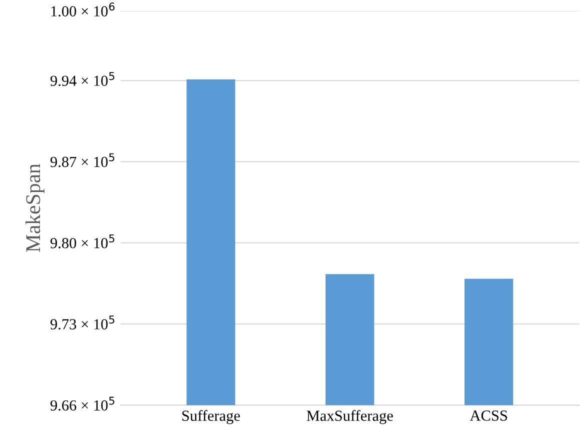 This screenshot has height=438, width=588. Describe the element at coordinates (82, 241) in the screenshot. I see `y-tick-label: 9.80 × 10$^{5}$` at that location.